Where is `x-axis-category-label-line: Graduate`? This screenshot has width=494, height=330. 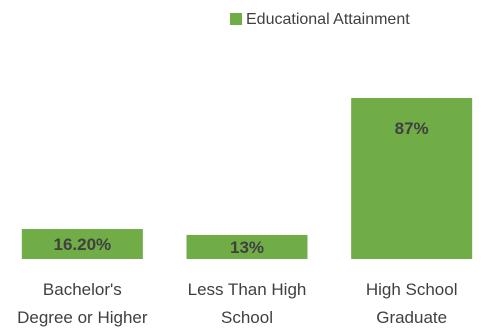 x-axis-category-label-line: Graduate is located at coordinates (411, 317).